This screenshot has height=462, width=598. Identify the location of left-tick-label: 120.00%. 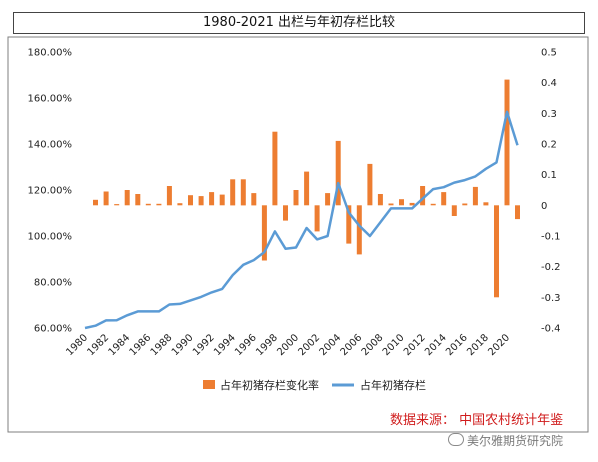
(50, 191).